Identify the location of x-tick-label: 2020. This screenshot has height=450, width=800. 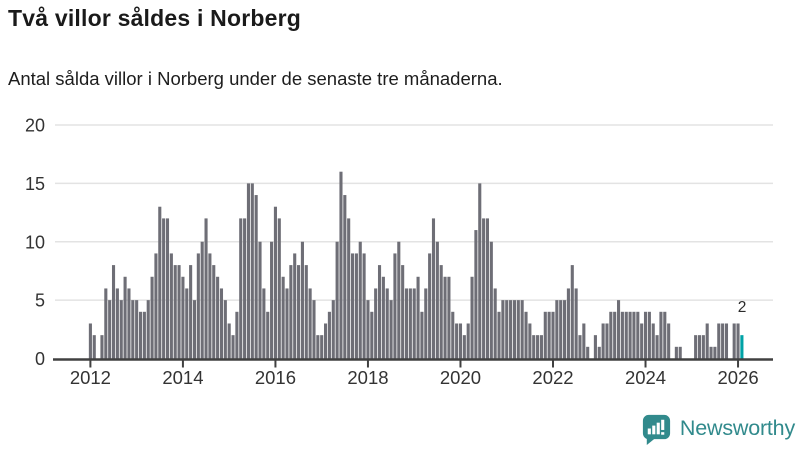
(460, 377).